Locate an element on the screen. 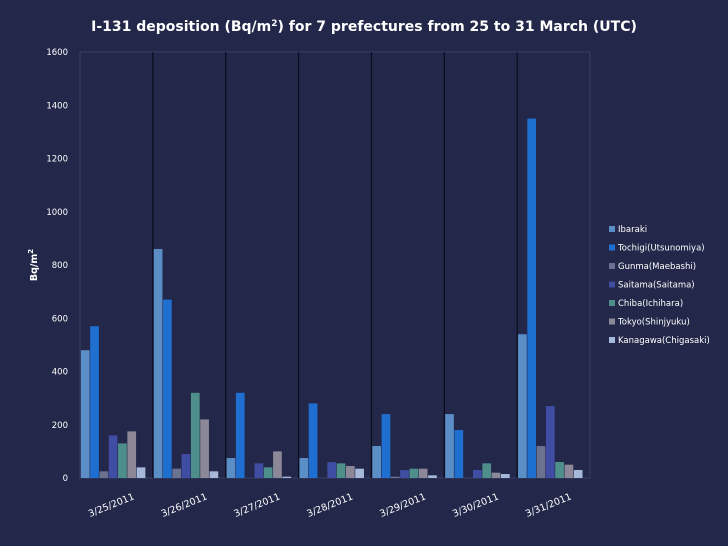 The height and width of the screenshot is (546, 728). legend-label: Kanagawa(Chigasaki) is located at coordinates (664, 341).